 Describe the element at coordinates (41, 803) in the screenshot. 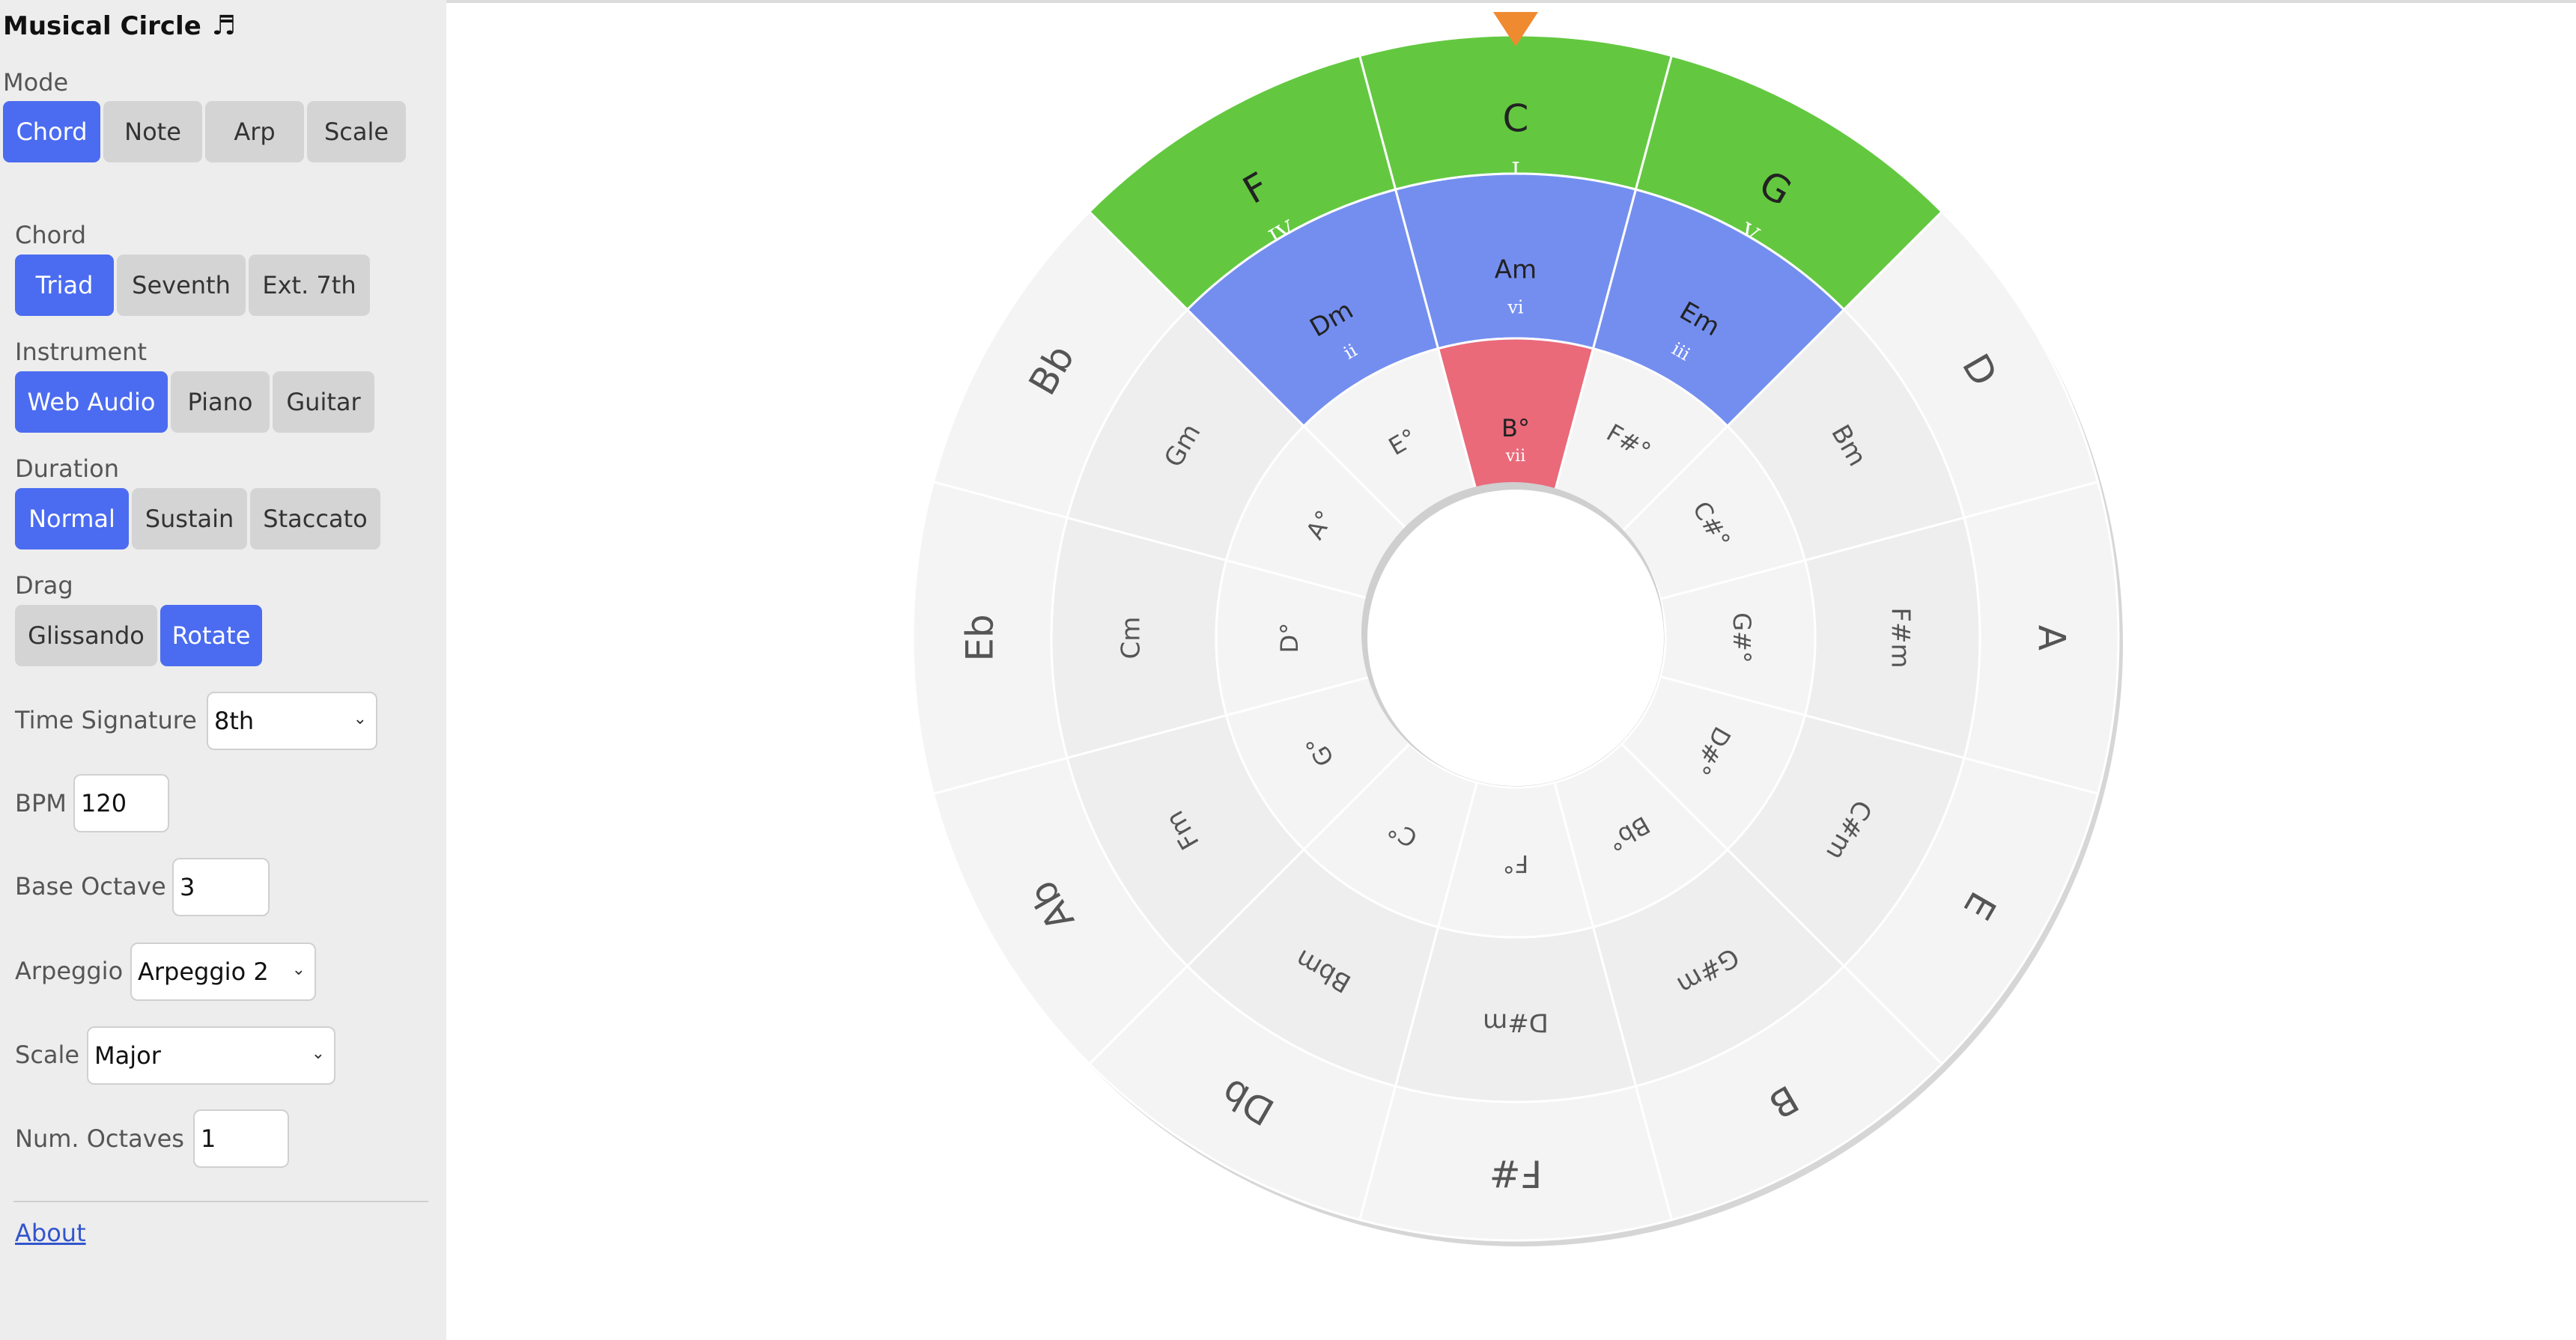

I see `bpm-label: BPM` at that location.